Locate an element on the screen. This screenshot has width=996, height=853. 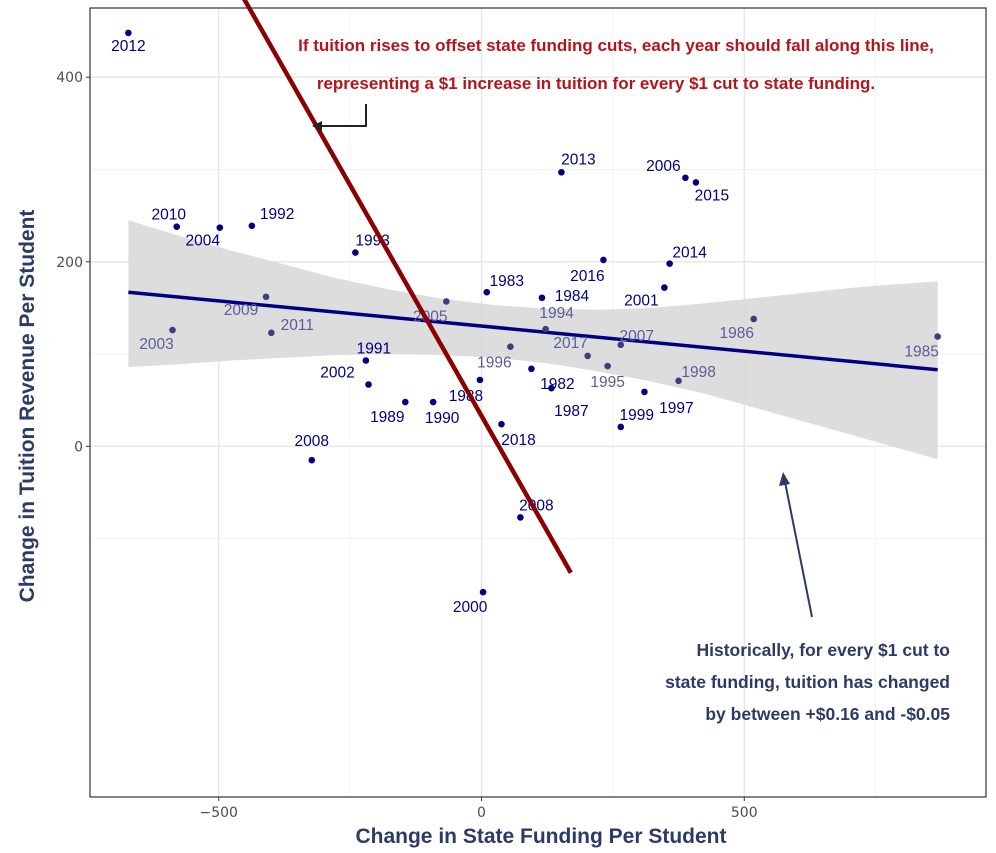
y-tick-label: 0 is located at coordinates (78, 447).